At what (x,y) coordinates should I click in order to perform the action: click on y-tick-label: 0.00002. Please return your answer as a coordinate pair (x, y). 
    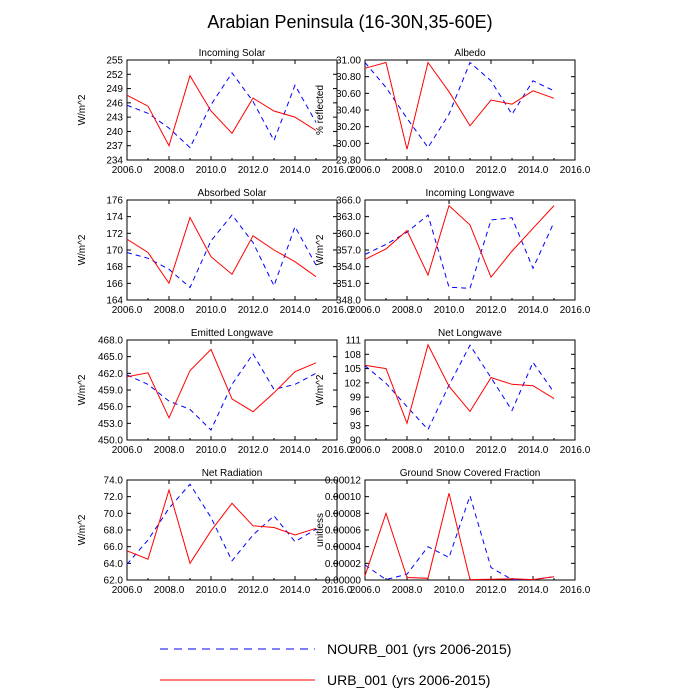
    Looking at the image, I should click on (343, 564).